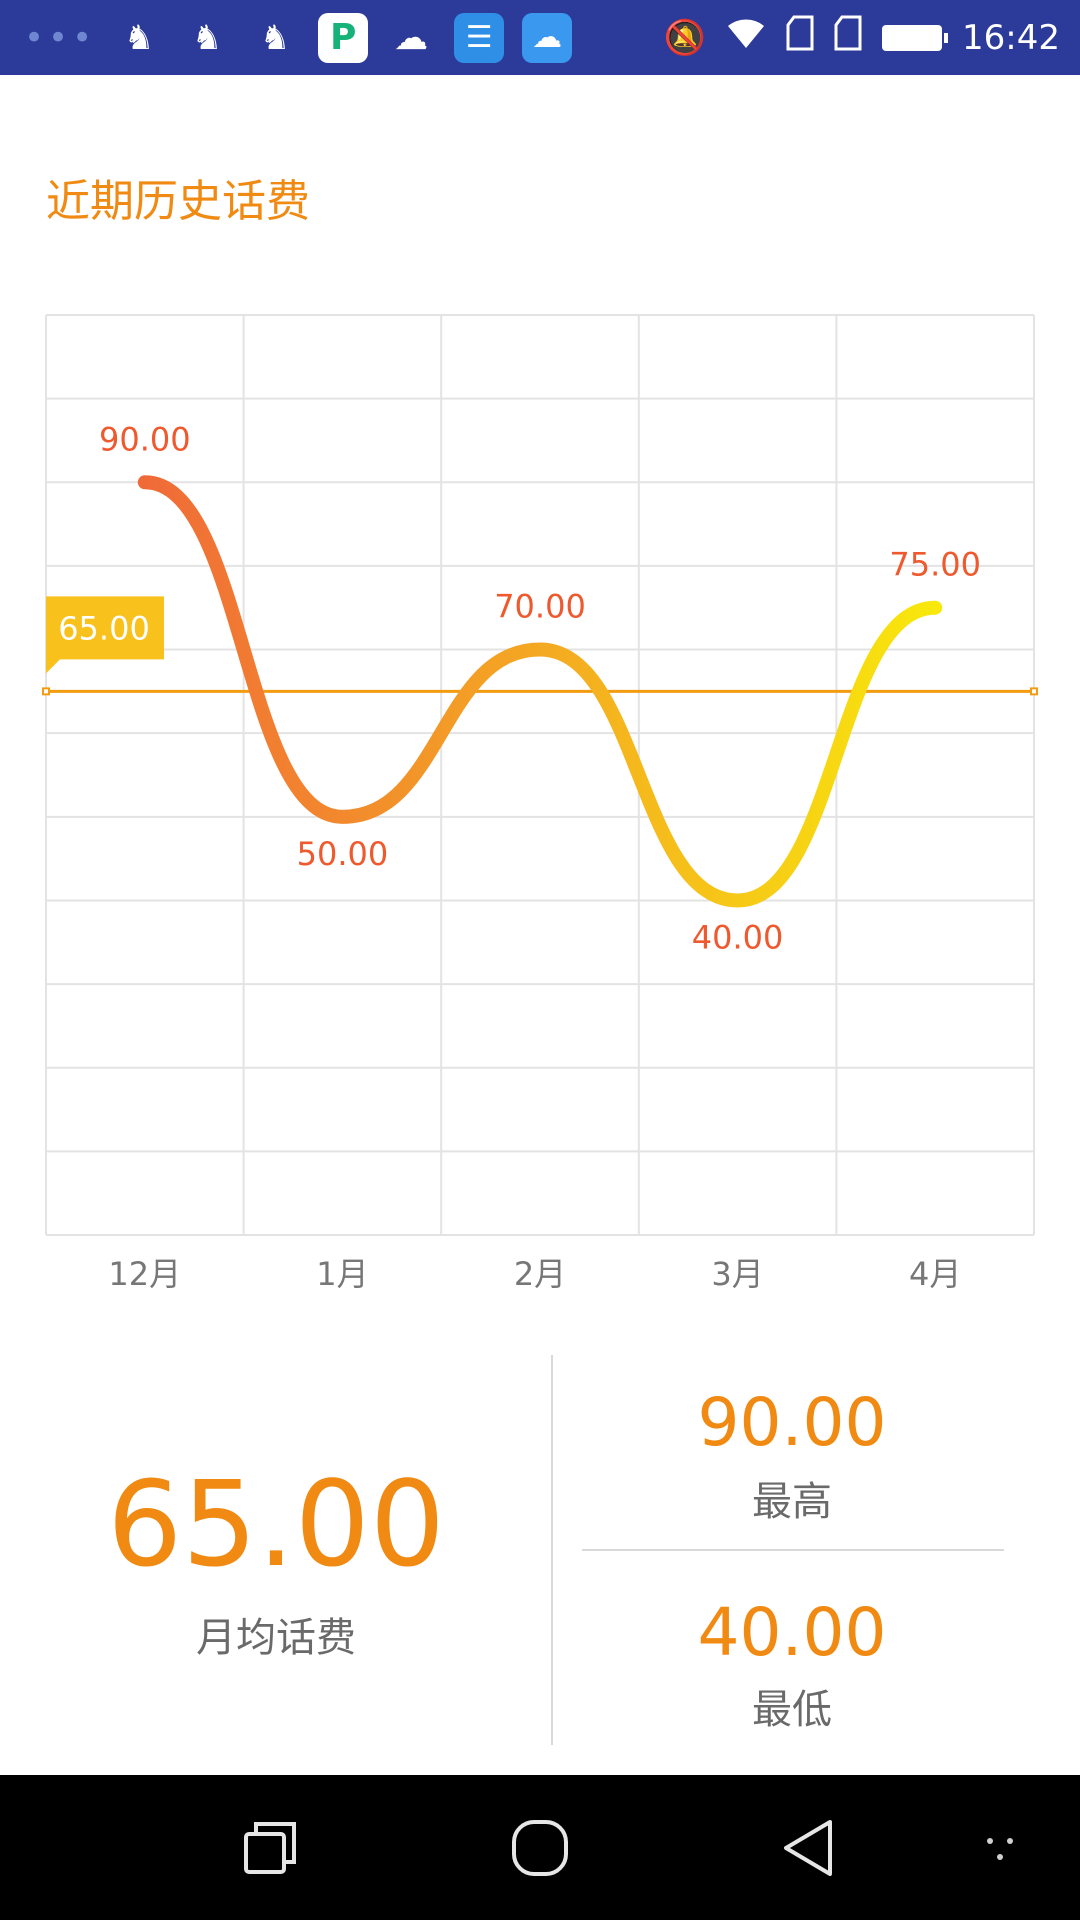 The image size is (1080, 1920). What do you see at coordinates (411, 37) in the screenshot?
I see `cloud-icon: ☁` at bounding box center [411, 37].